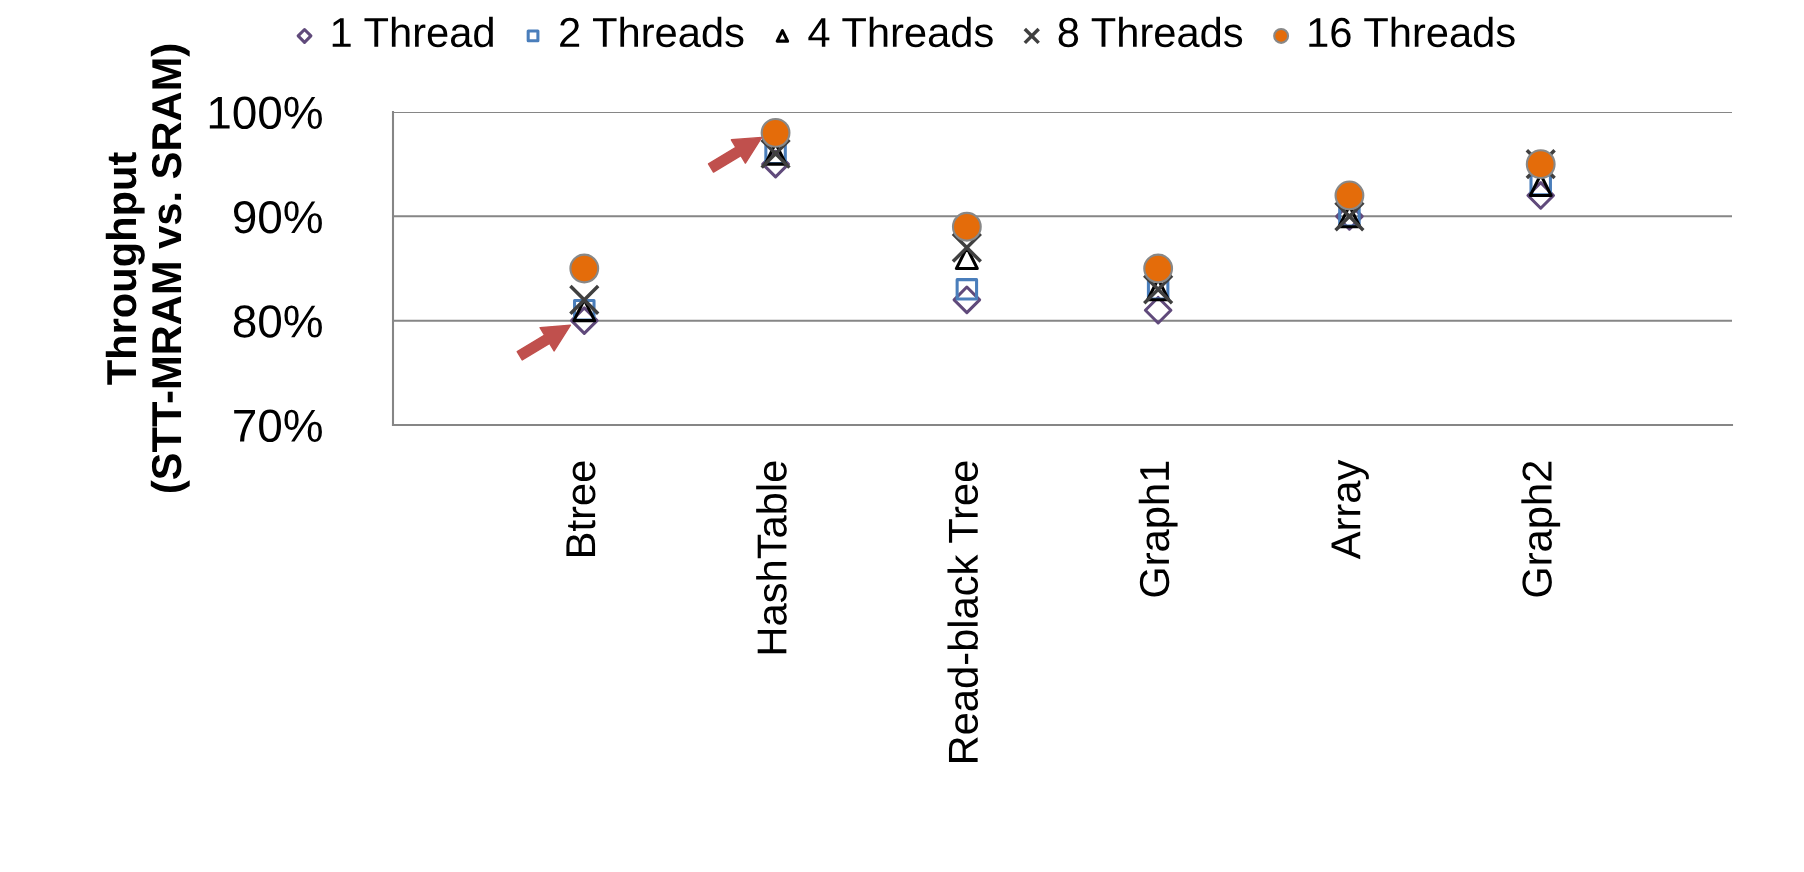 The height and width of the screenshot is (872, 1804). What do you see at coordinates (1150, 32) in the screenshot?
I see `legend-label: 8 Threads` at bounding box center [1150, 32].